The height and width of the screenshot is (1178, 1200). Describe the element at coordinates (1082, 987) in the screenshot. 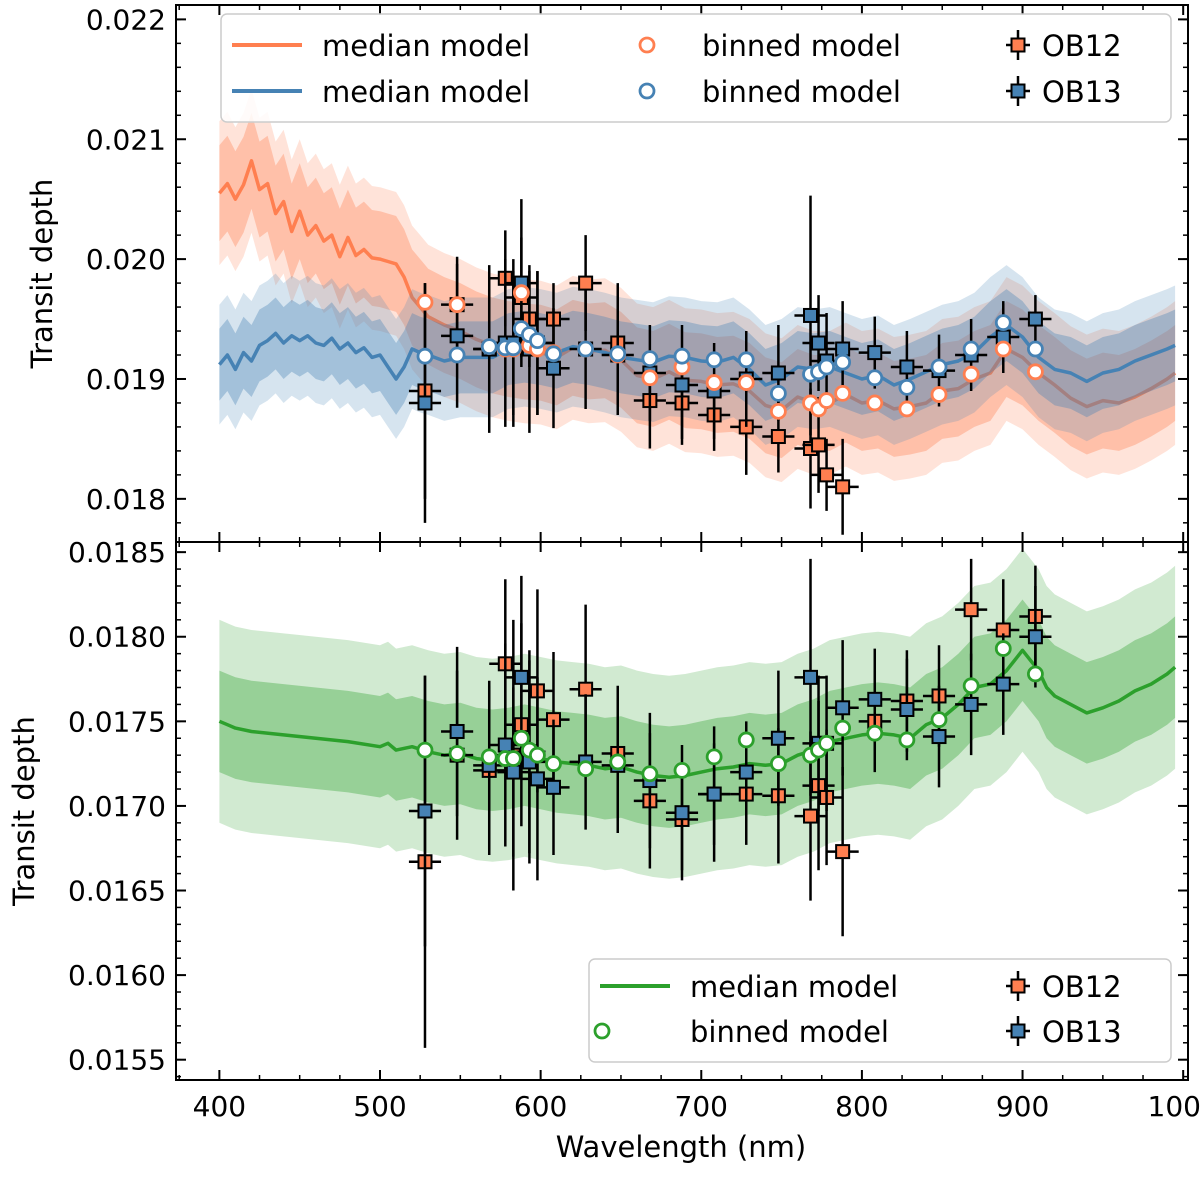

I see `legend-label: OB12` at that location.